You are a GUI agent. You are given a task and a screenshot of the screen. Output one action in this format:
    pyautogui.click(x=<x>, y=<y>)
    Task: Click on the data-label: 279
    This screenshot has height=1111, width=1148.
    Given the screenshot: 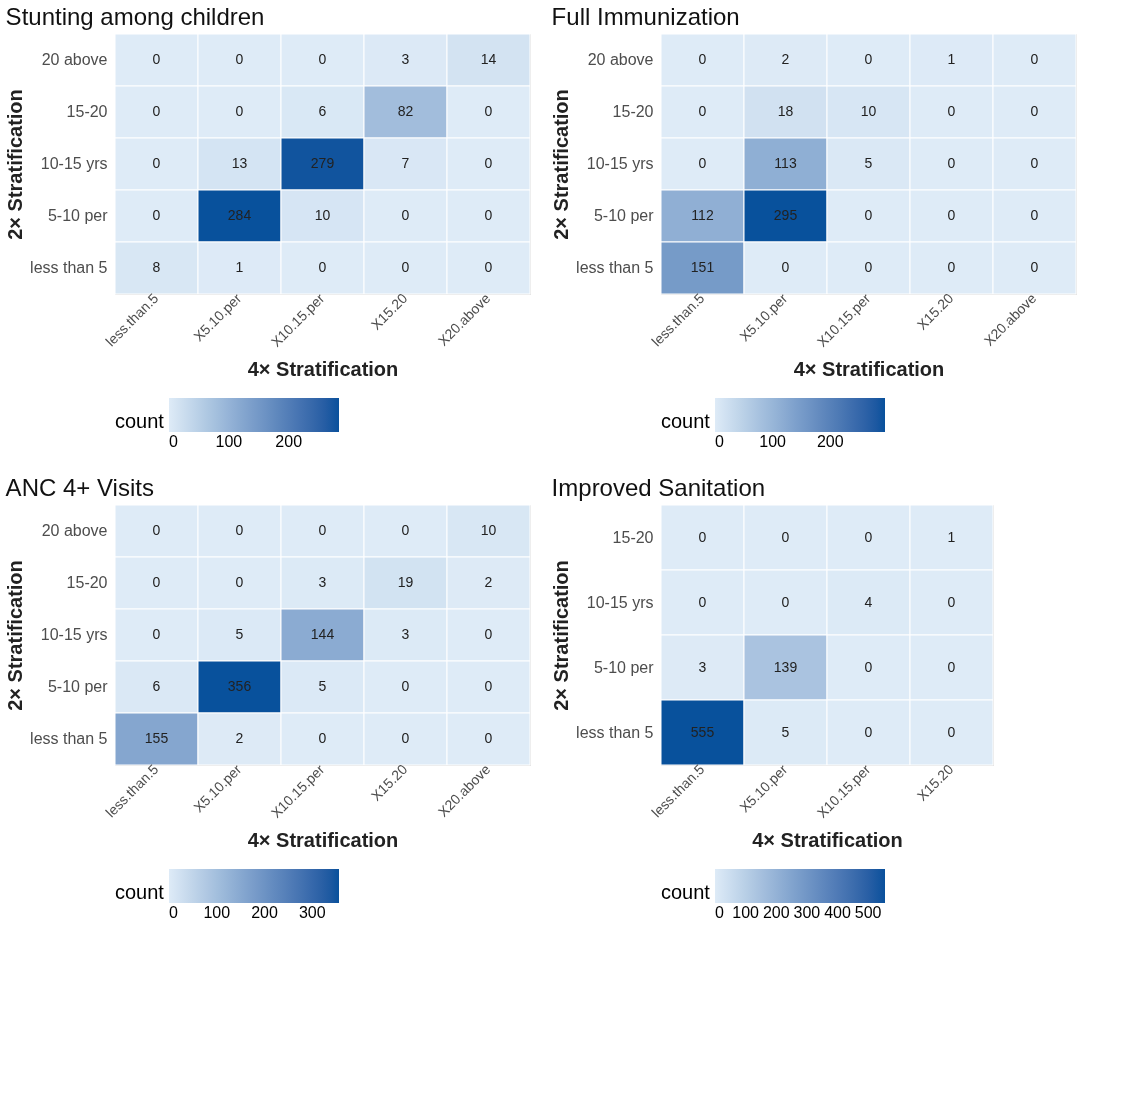 What is the action you would take?
    pyautogui.click(x=322, y=163)
    